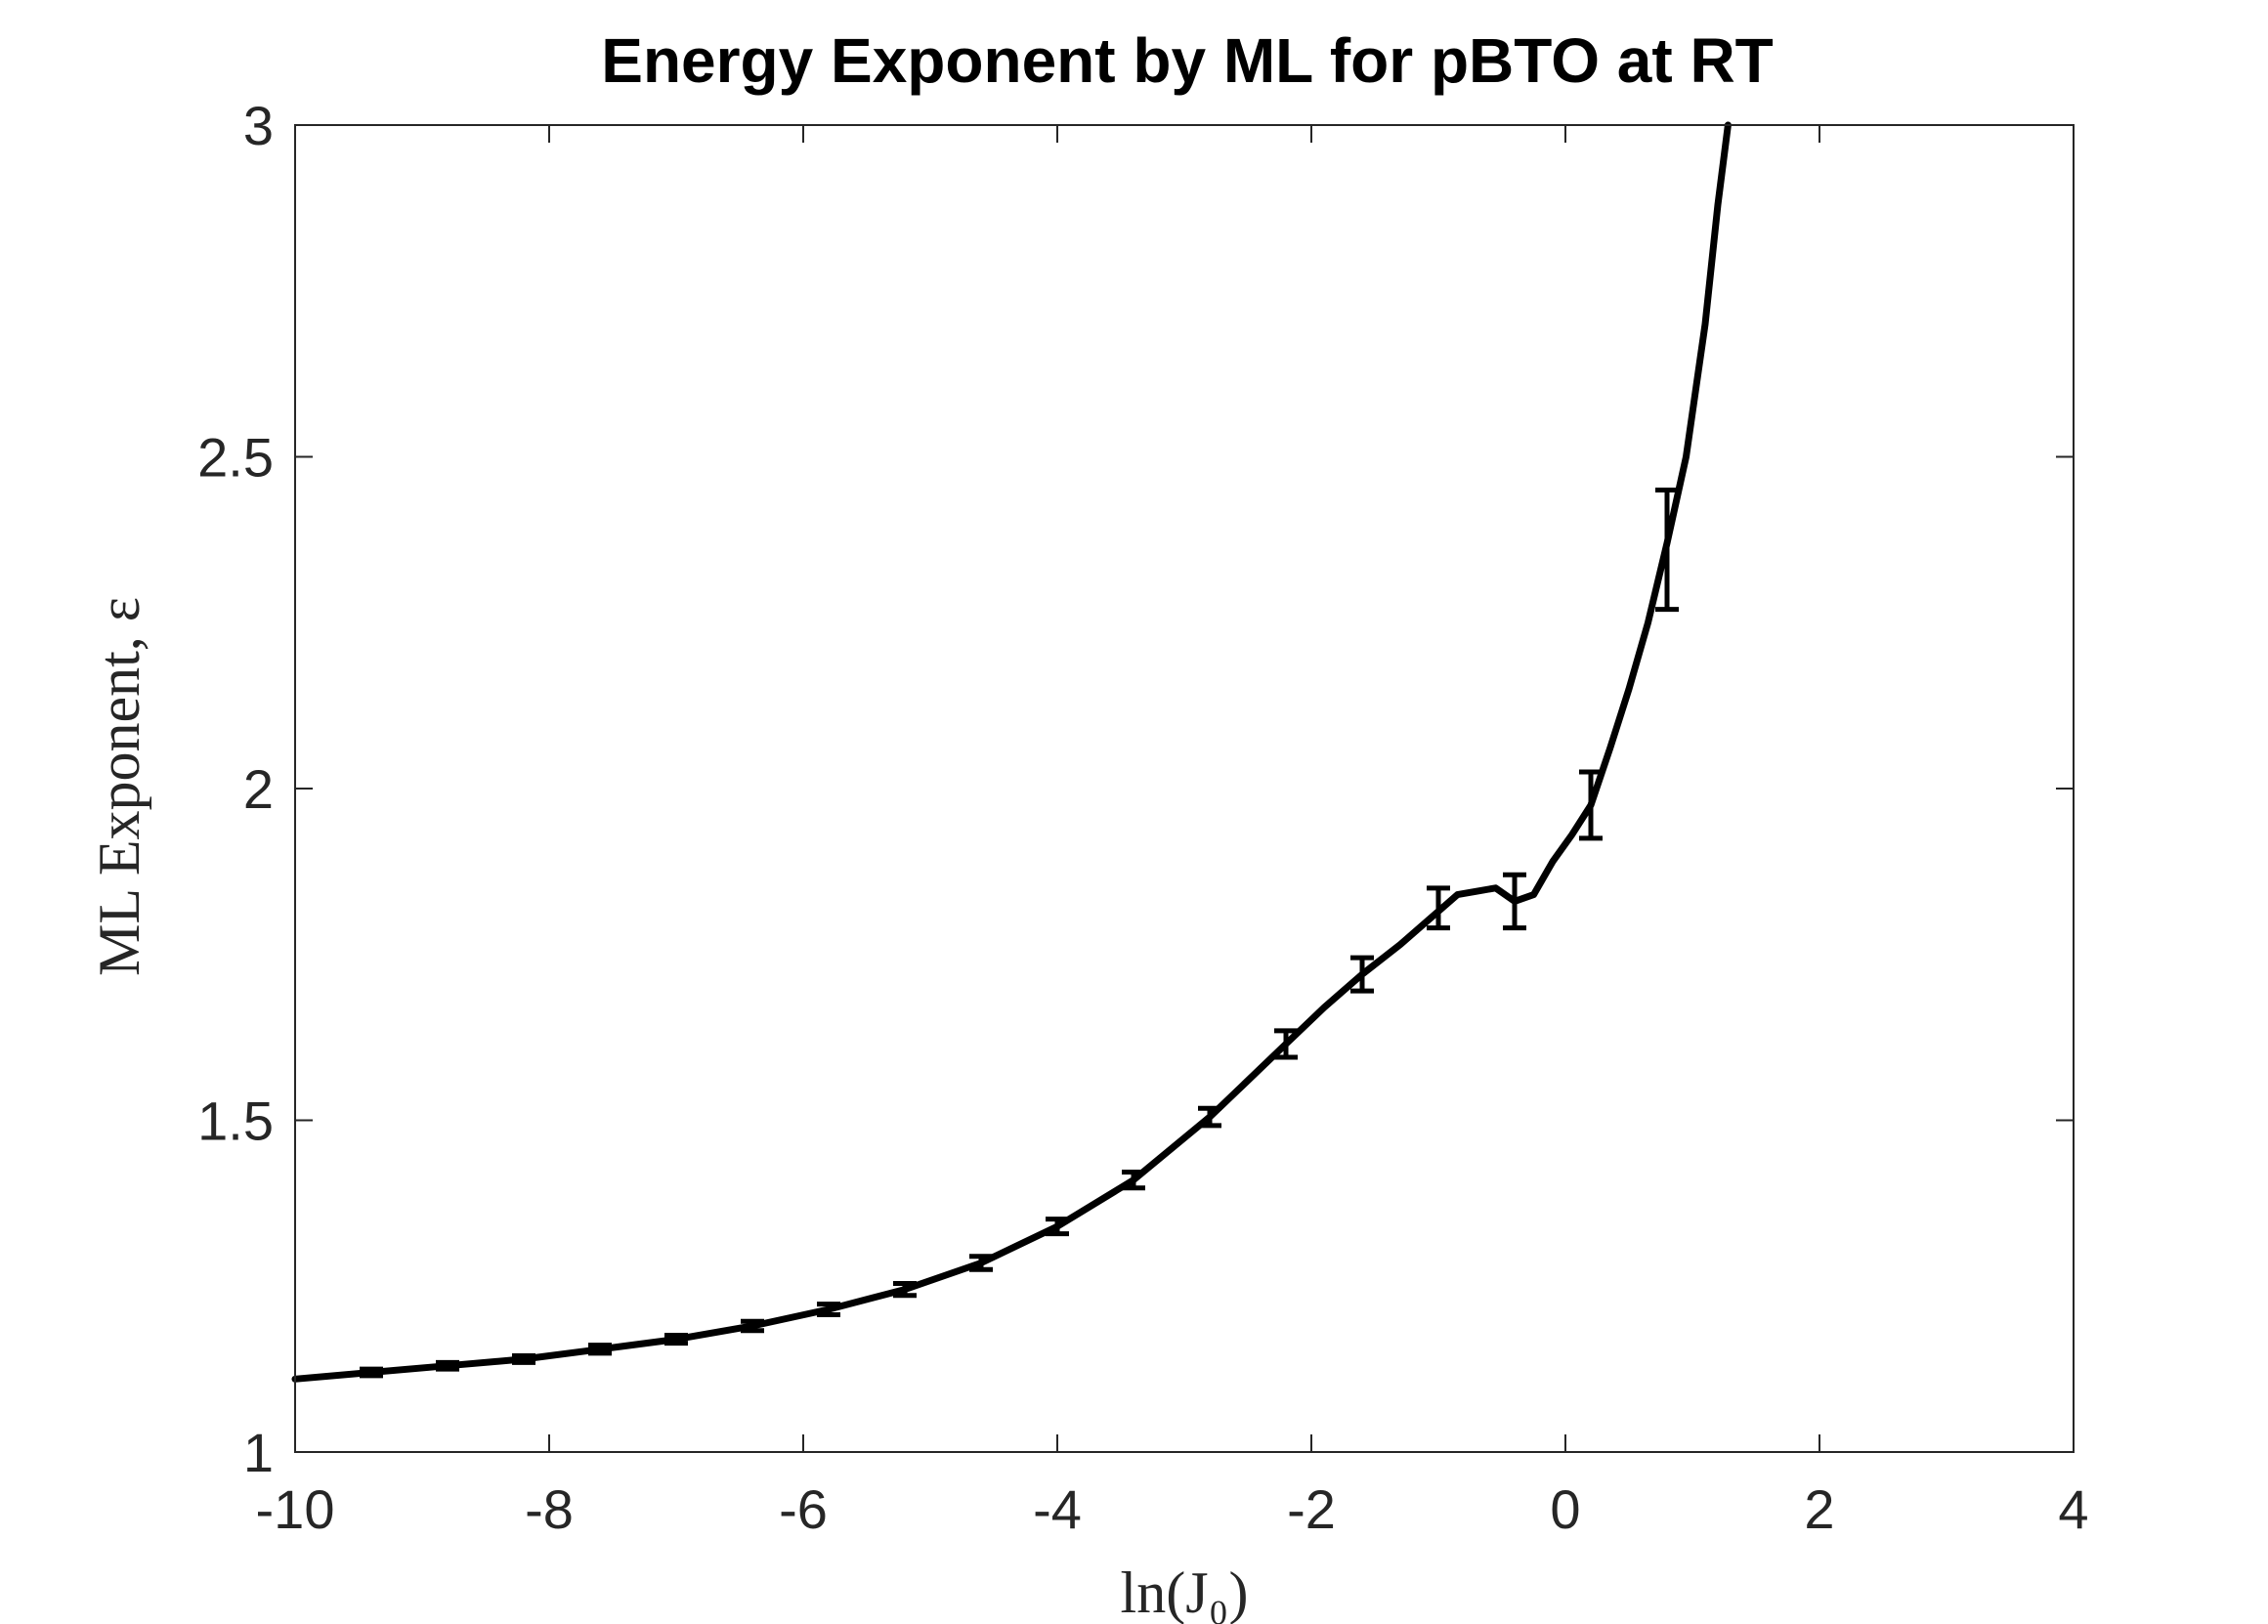 The width and height of the screenshot is (2268, 1624). Describe the element at coordinates (1565, 1509) in the screenshot. I see `x-tick-label: 0` at that location.